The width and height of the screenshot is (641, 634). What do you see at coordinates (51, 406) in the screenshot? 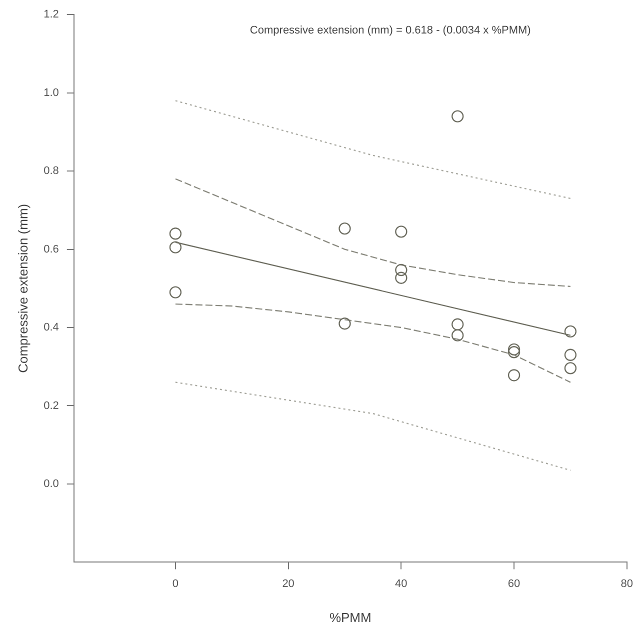
I see `y-tick-label: 0.2` at bounding box center [51, 406].